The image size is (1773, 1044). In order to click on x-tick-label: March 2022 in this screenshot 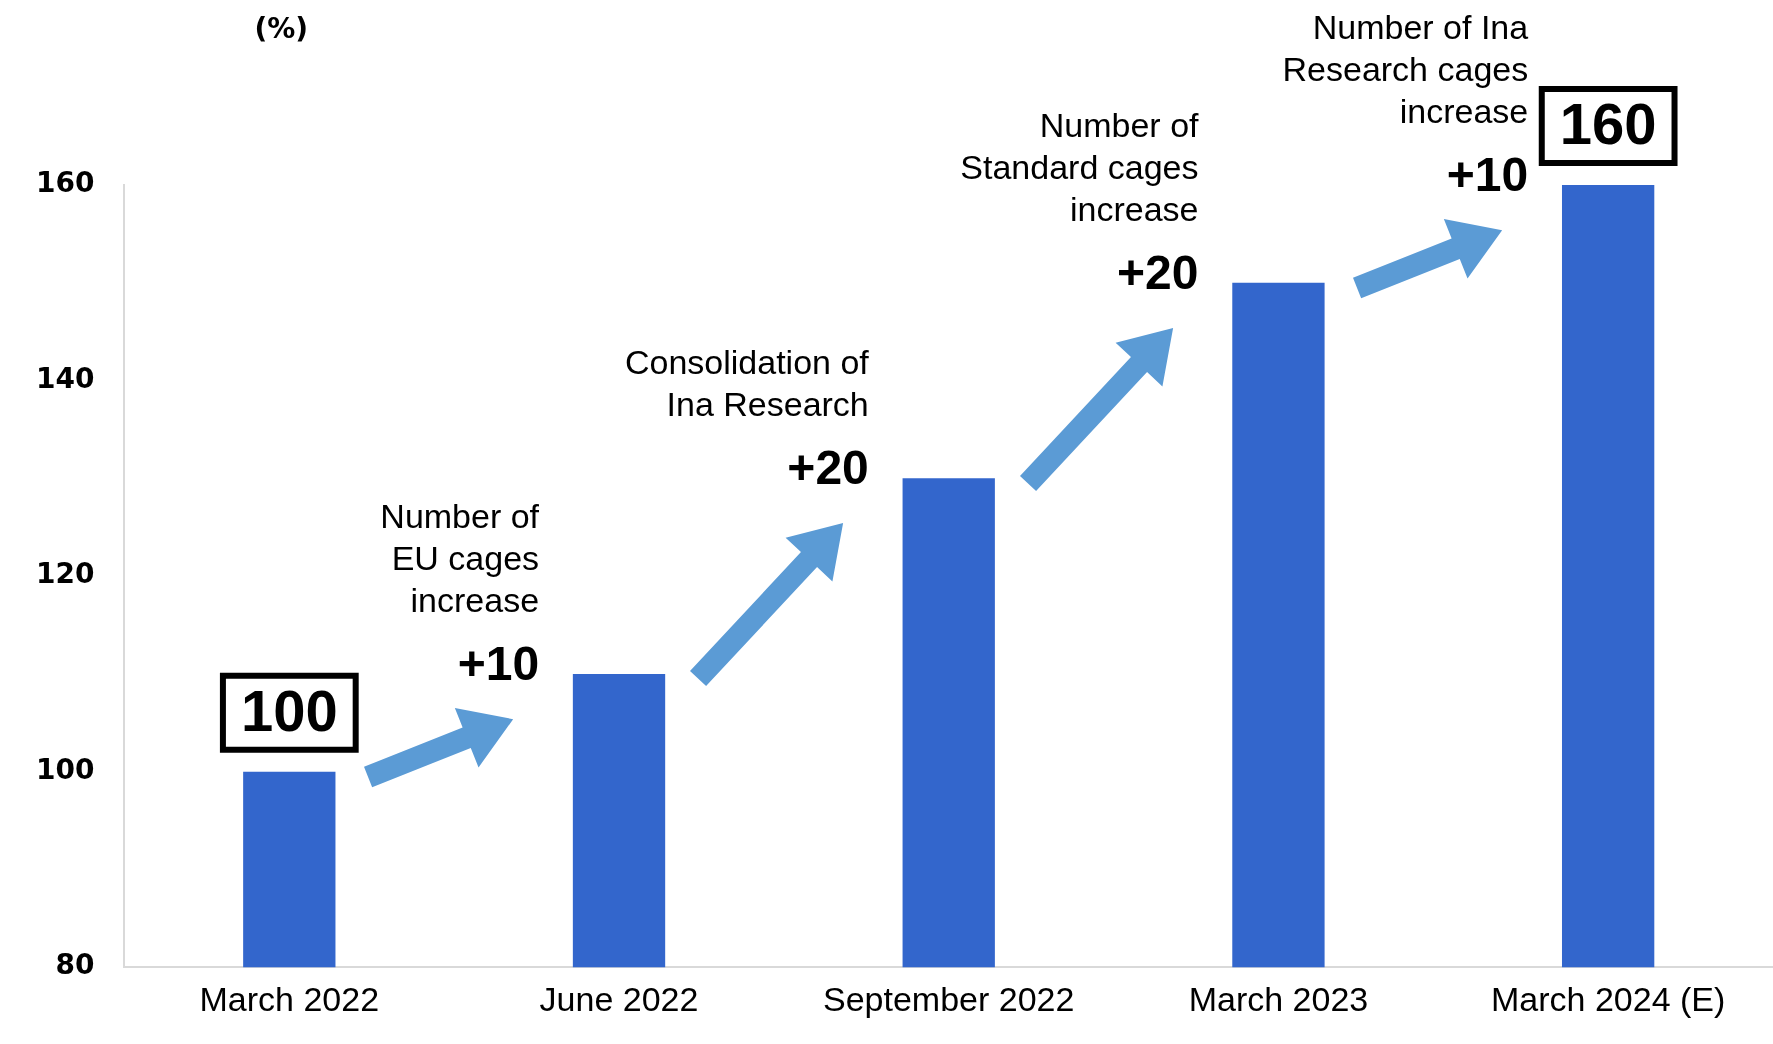, I will do `click(289, 998)`.